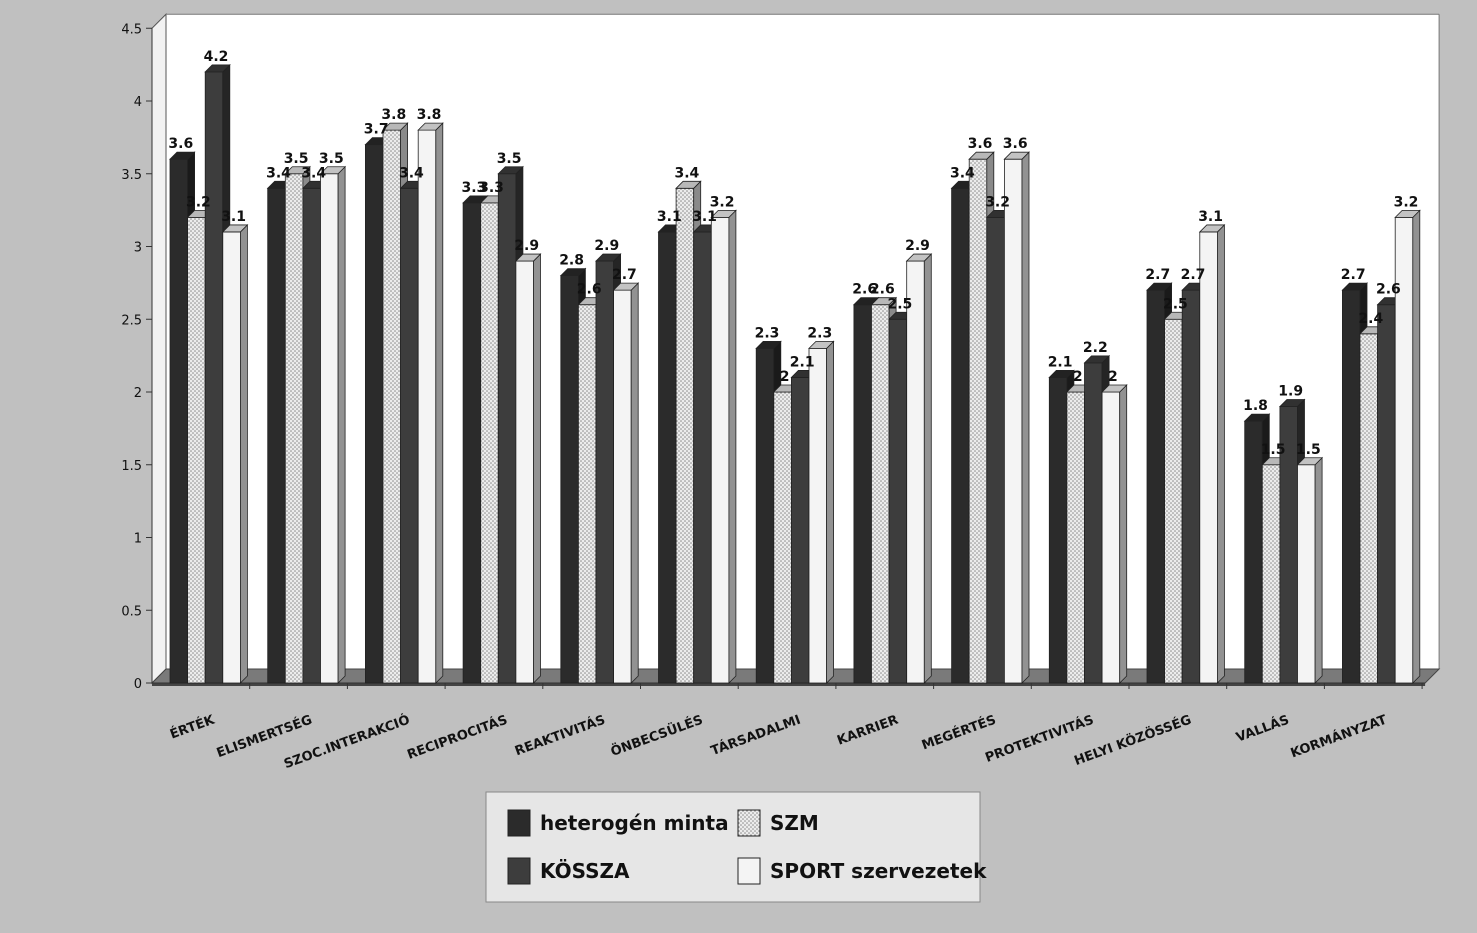 The width and height of the screenshot is (1477, 933). What do you see at coordinates (131, 29) in the screenshot?
I see `y-tick-label: 4.5` at bounding box center [131, 29].